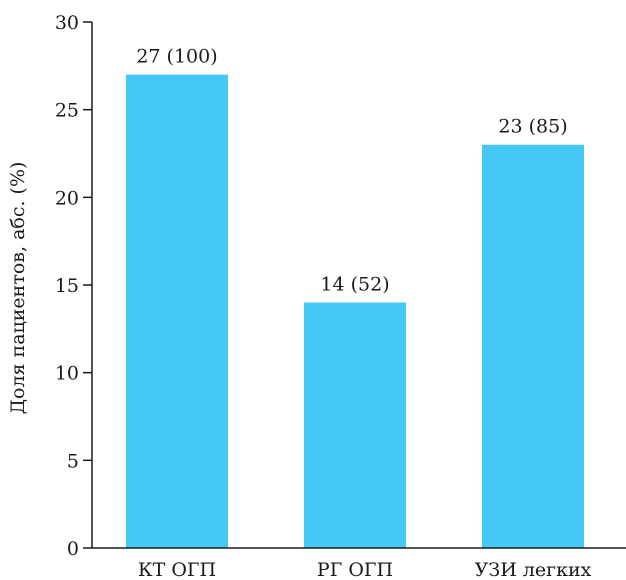 This screenshot has width=626, height=580. I want to click on x-category-label: УЗИ легких, so click(533, 569).